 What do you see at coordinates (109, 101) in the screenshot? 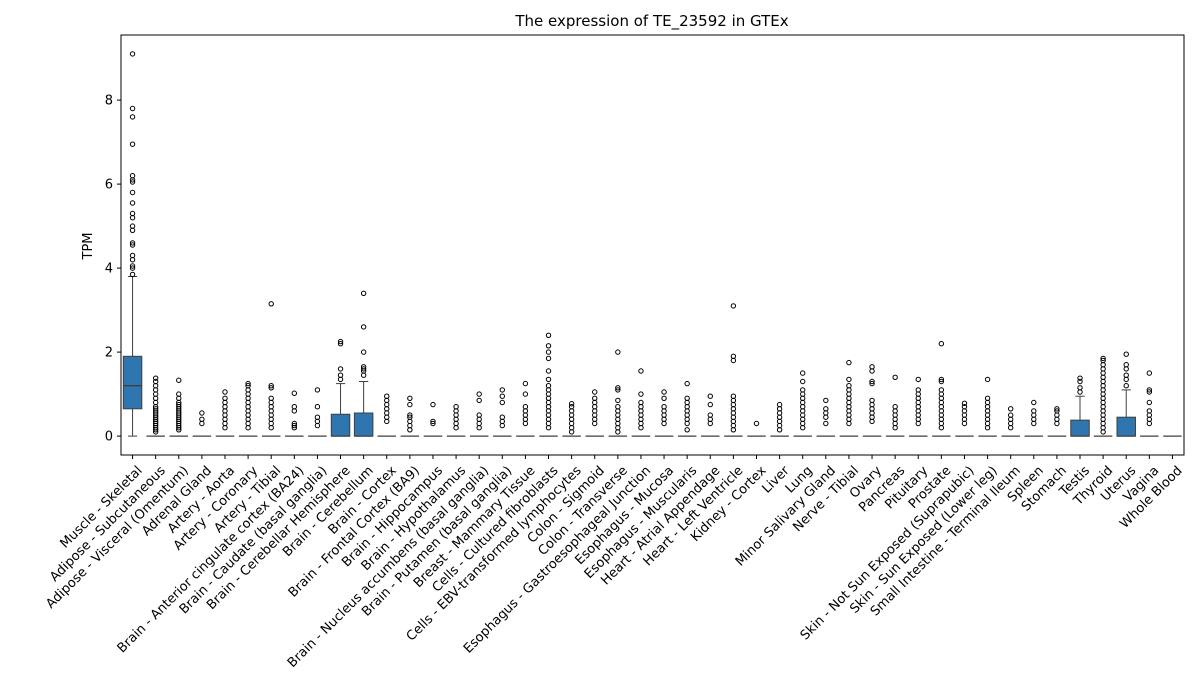
I see `y-tick-label: 8` at bounding box center [109, 101].